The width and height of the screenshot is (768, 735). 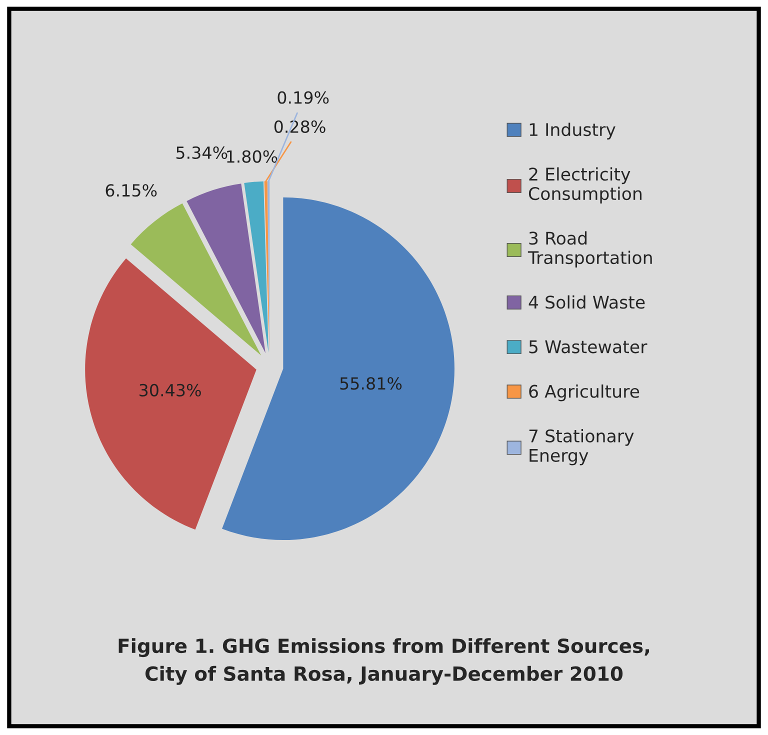 What do you see at coordinates (303, 97) in the screenshot?
I see `data-label: 0.19%` at bounding box center [303, 97].